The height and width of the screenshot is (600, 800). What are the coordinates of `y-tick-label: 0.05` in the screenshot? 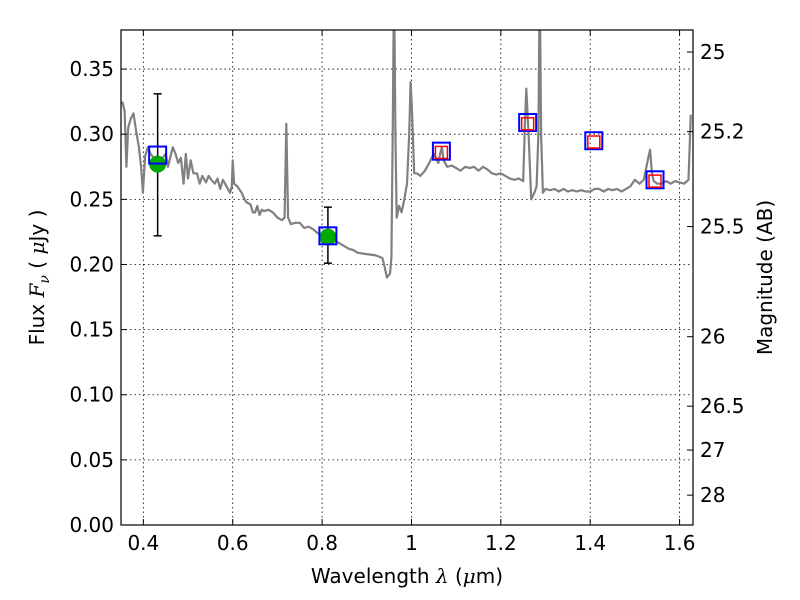 It's located at (91, 460).